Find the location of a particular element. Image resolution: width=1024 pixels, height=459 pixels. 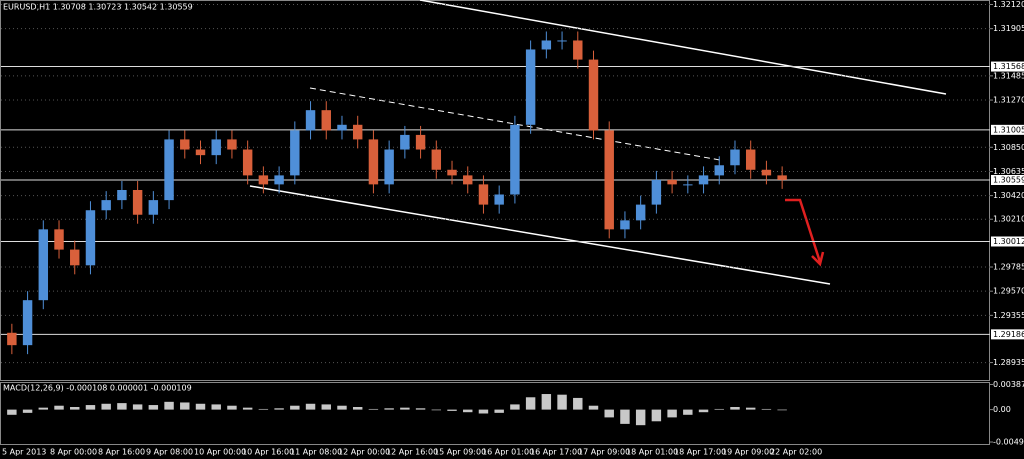

x-tick-label: 22 Apr 02:00 is located at coordinates (796, 452).